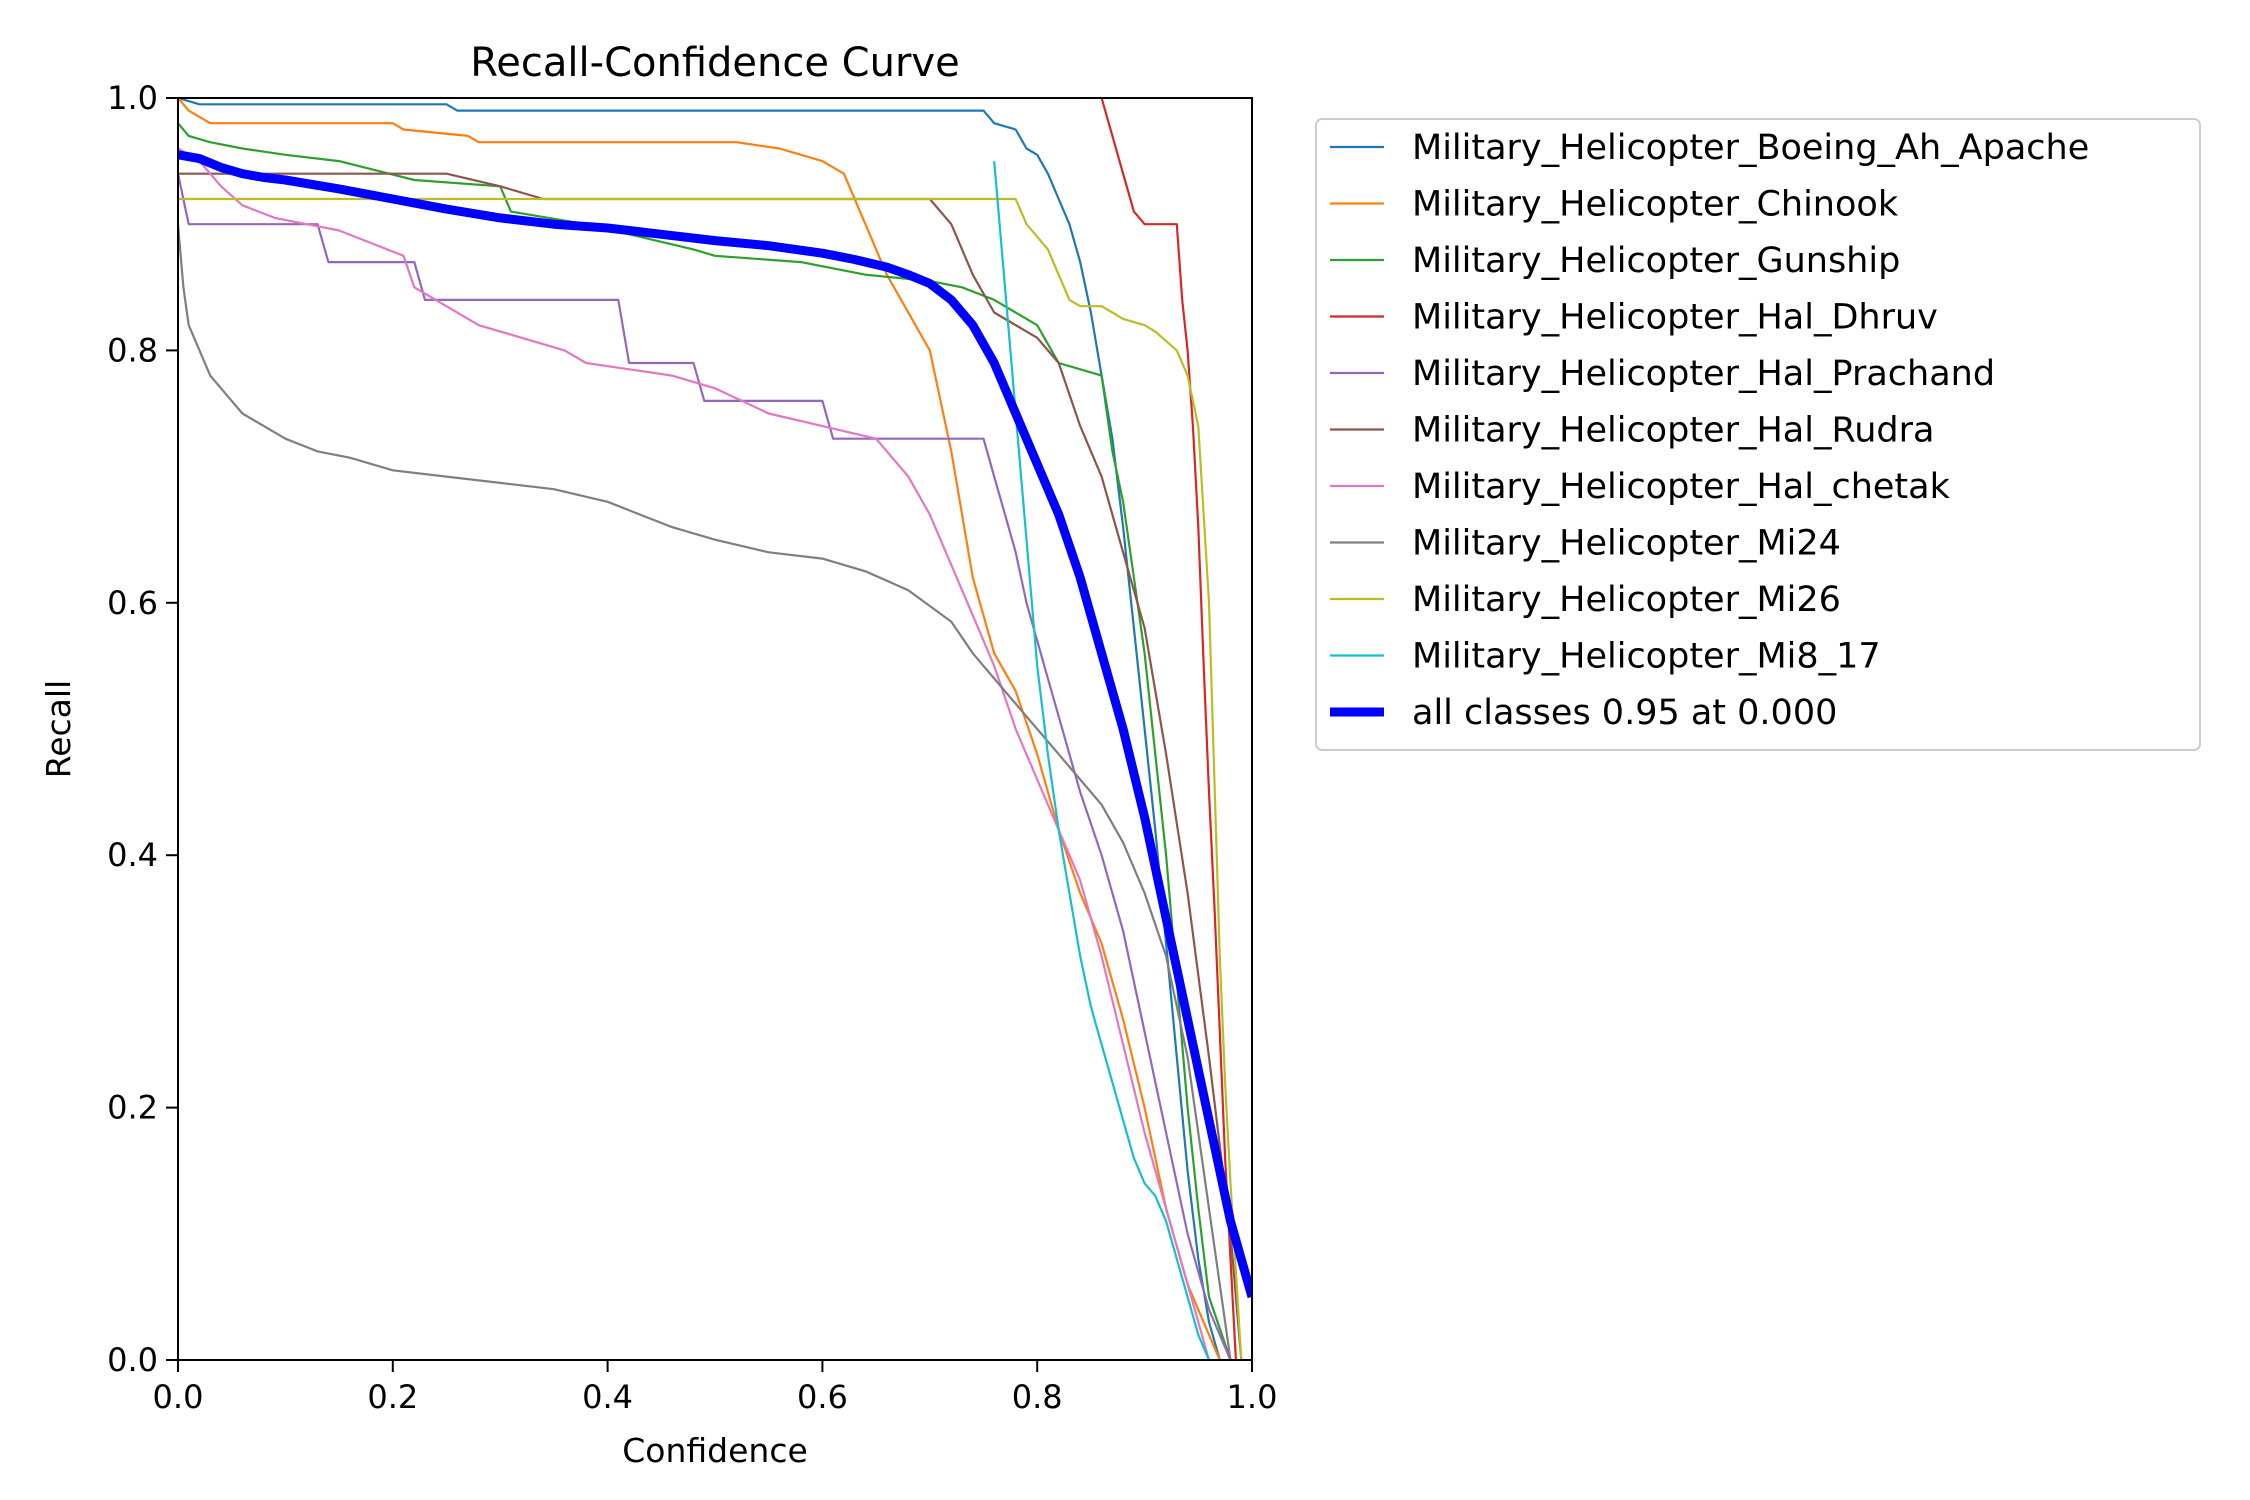 This screenshot has width=2250, height=1500. I want to click on y-tick-label: 1.0, so click(132, 98).